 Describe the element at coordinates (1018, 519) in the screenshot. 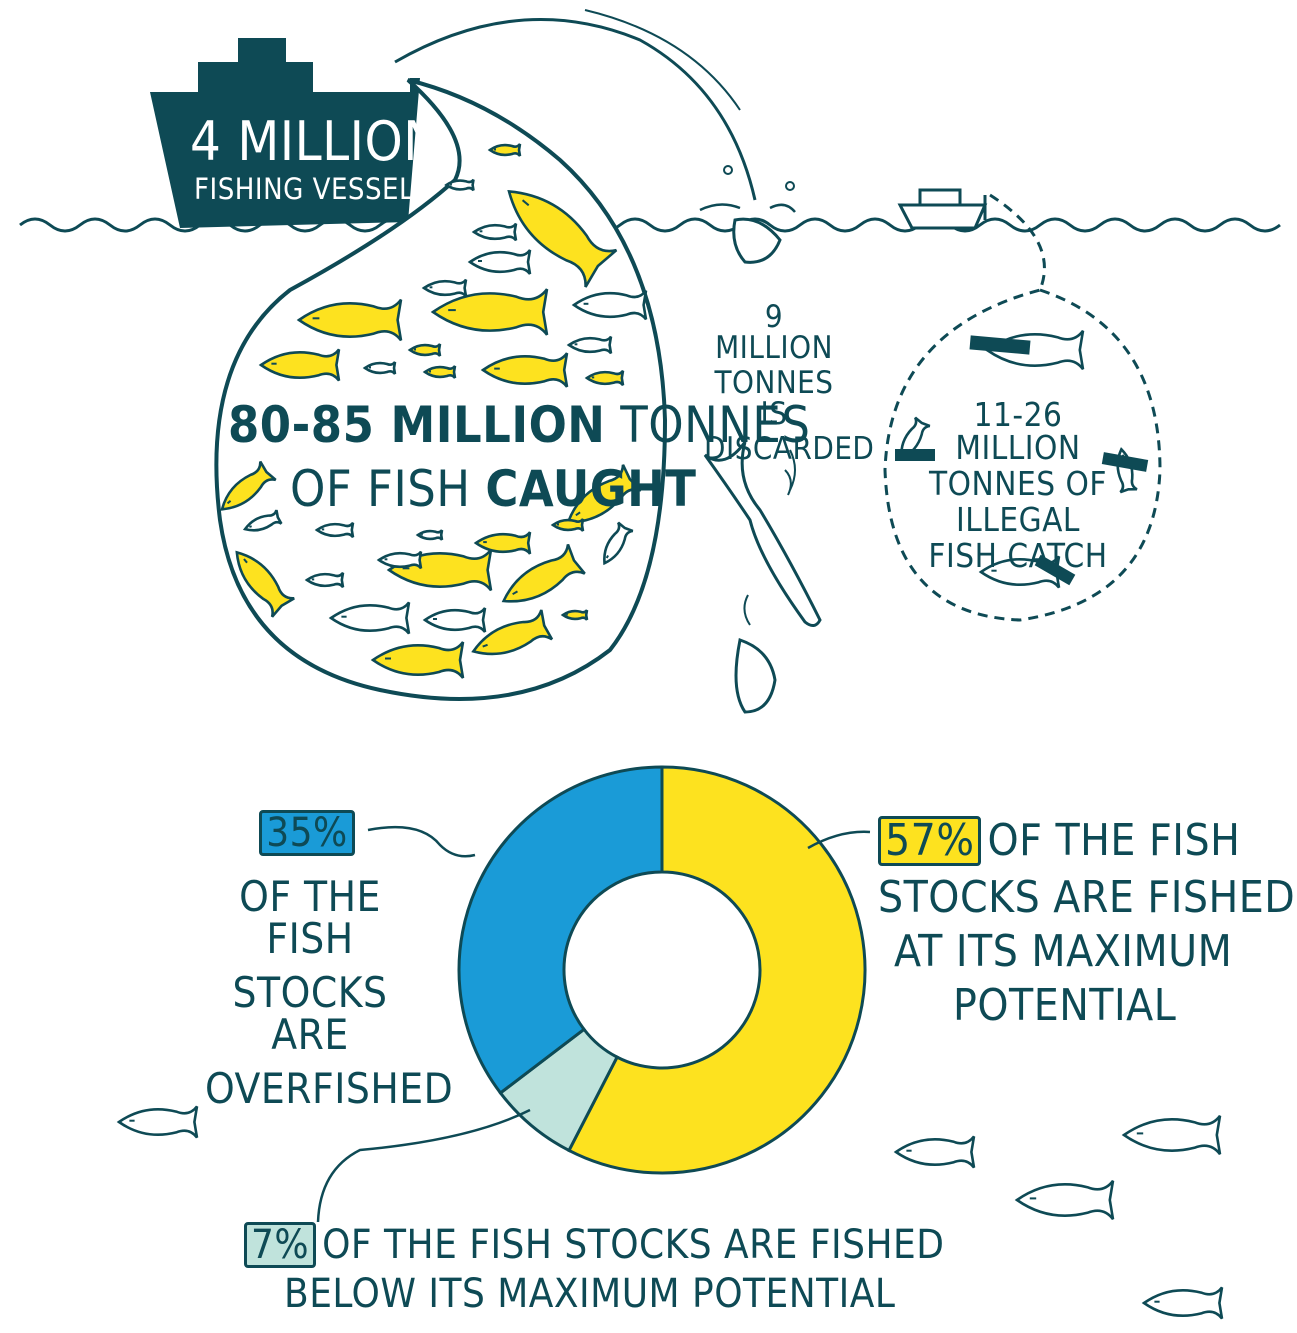

I see `illegal-line-3: ILLEGAL` at that location.